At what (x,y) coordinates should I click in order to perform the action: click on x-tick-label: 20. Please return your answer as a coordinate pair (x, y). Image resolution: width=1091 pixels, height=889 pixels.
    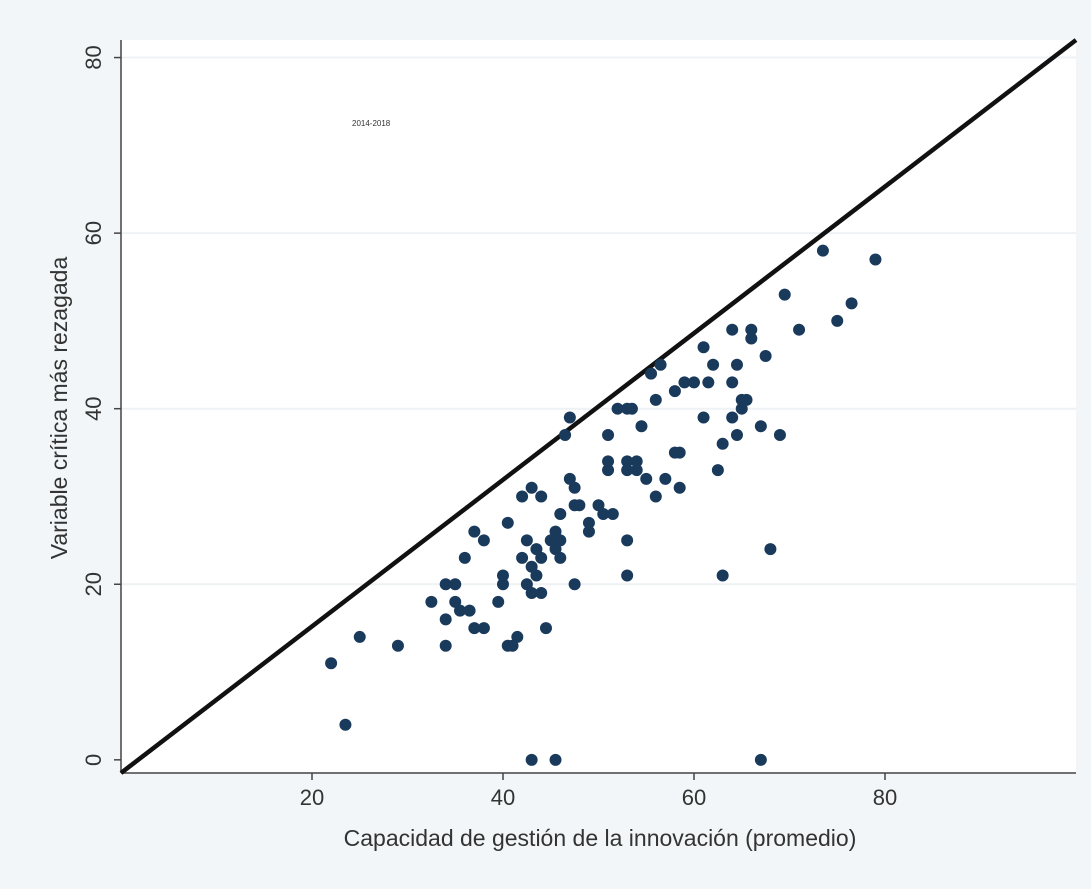
    Looking at the image, I should click on (312, 797).